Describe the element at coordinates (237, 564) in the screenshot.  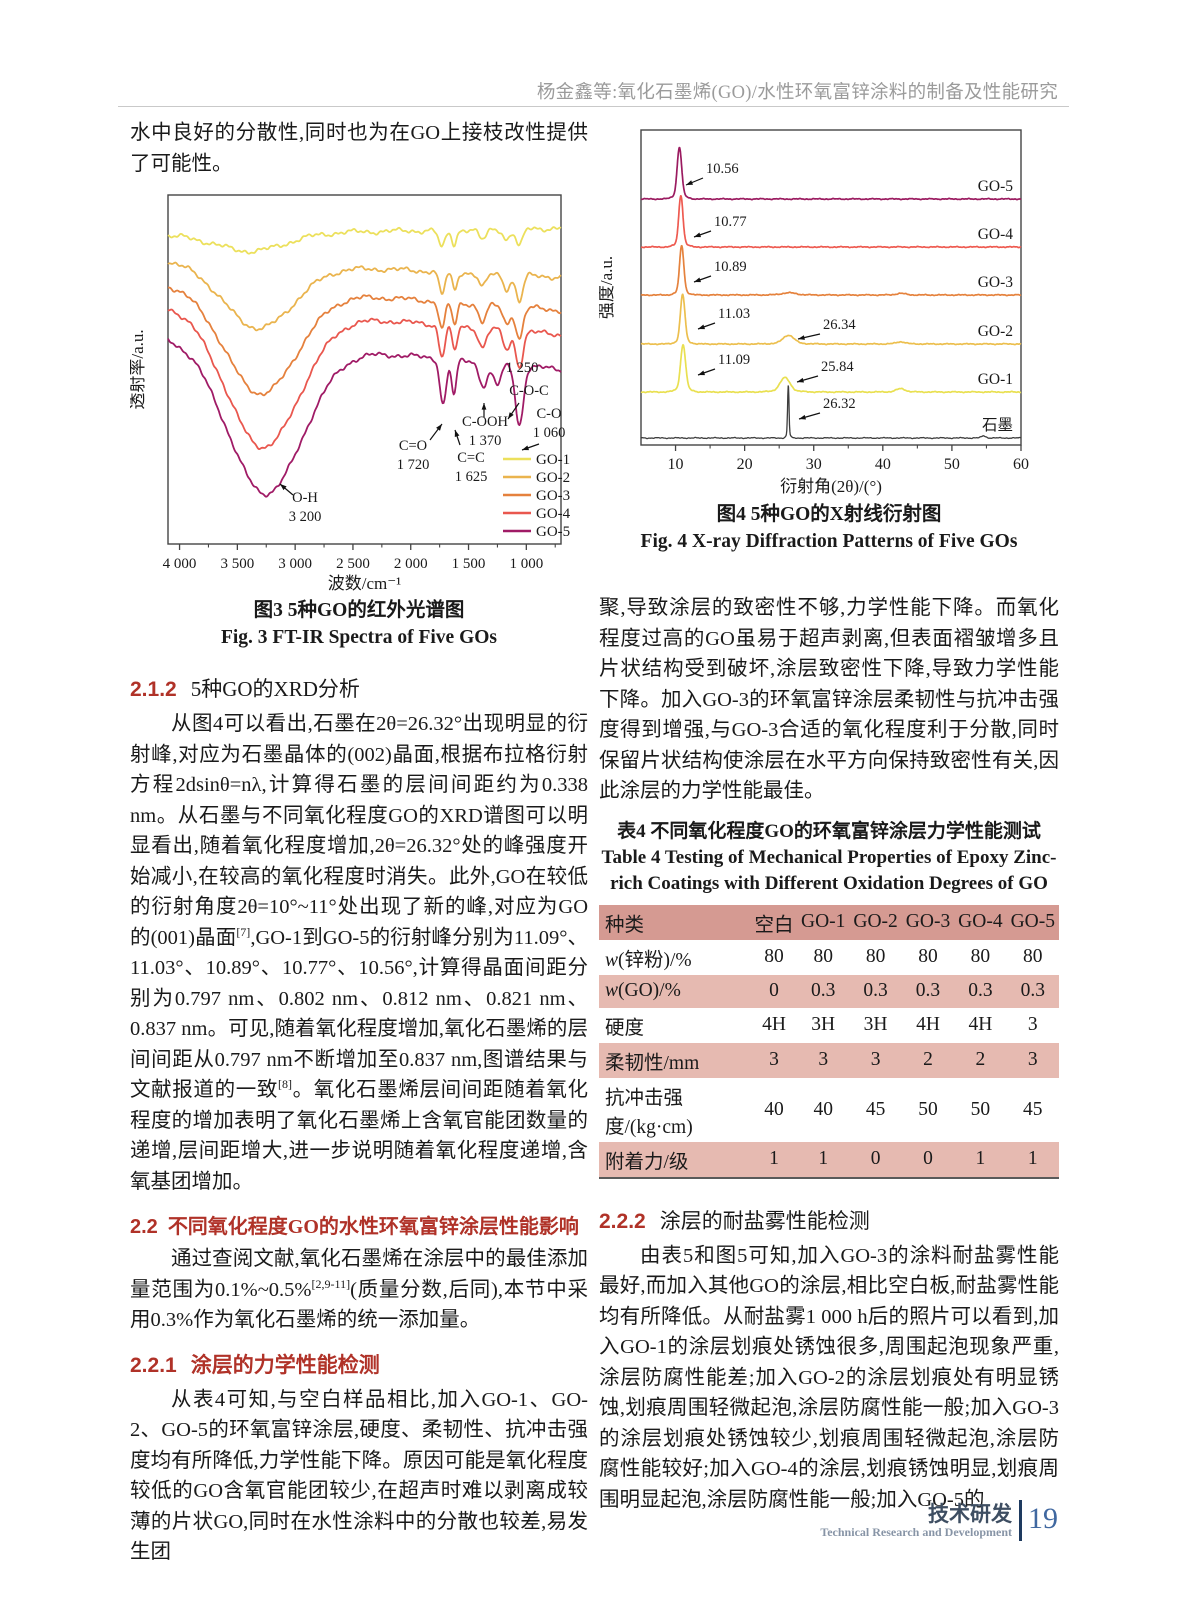
I see `svg-text: 3 500` at that location.